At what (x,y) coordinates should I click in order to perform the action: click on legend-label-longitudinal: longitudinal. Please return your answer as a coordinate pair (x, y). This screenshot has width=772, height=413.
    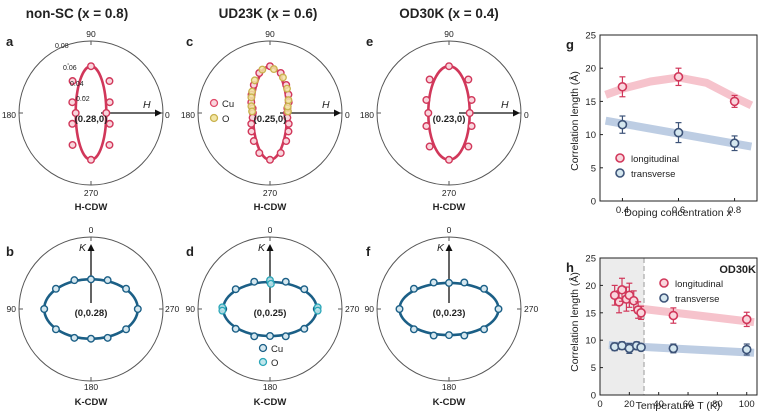
    Looking at the image, I should click on (699, 284).